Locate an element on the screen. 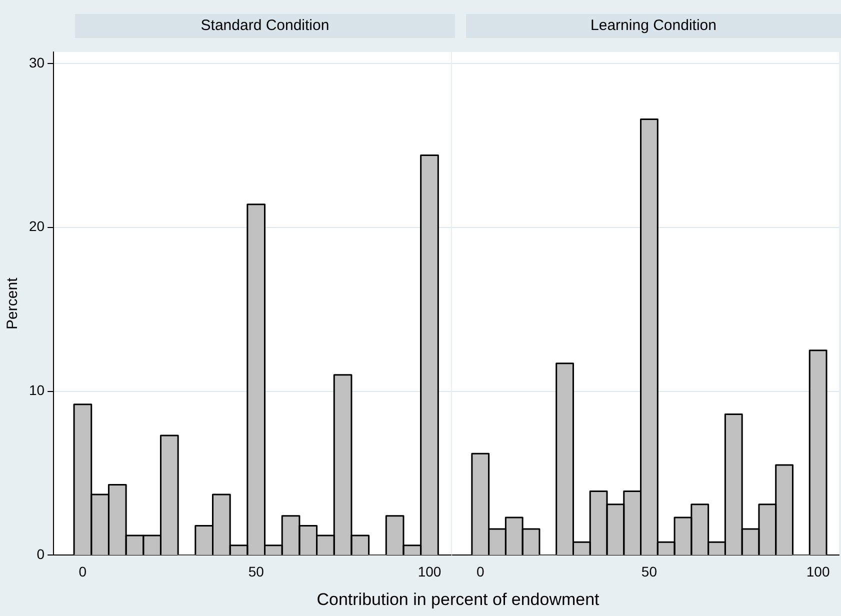  y-tick-label: 10 is located at coordinates (36, 390).